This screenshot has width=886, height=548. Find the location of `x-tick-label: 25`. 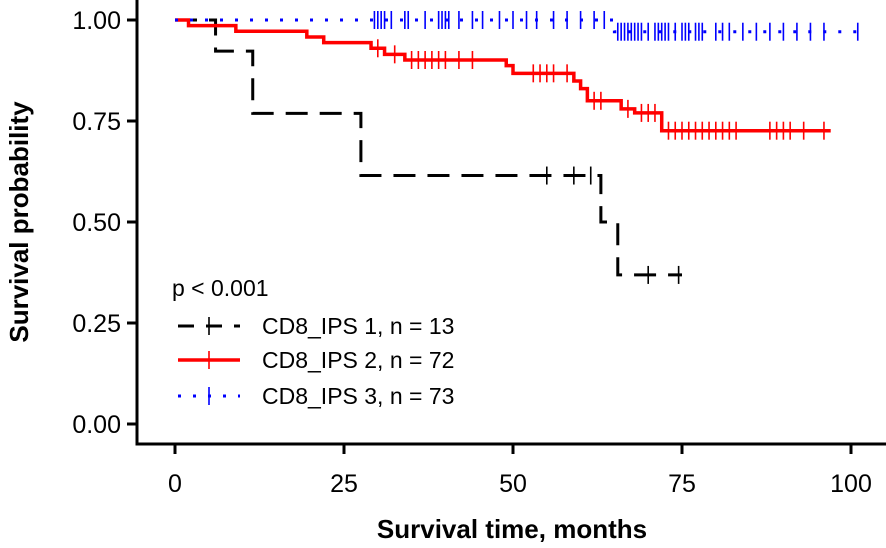

x-tick-label: 25 is located at coordinates (344, 484).